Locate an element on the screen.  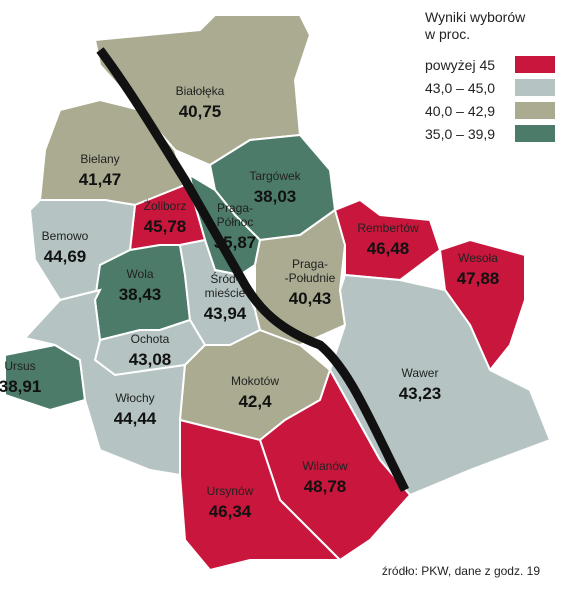
legend-title: w proc. is located at coordinates (447, 34).